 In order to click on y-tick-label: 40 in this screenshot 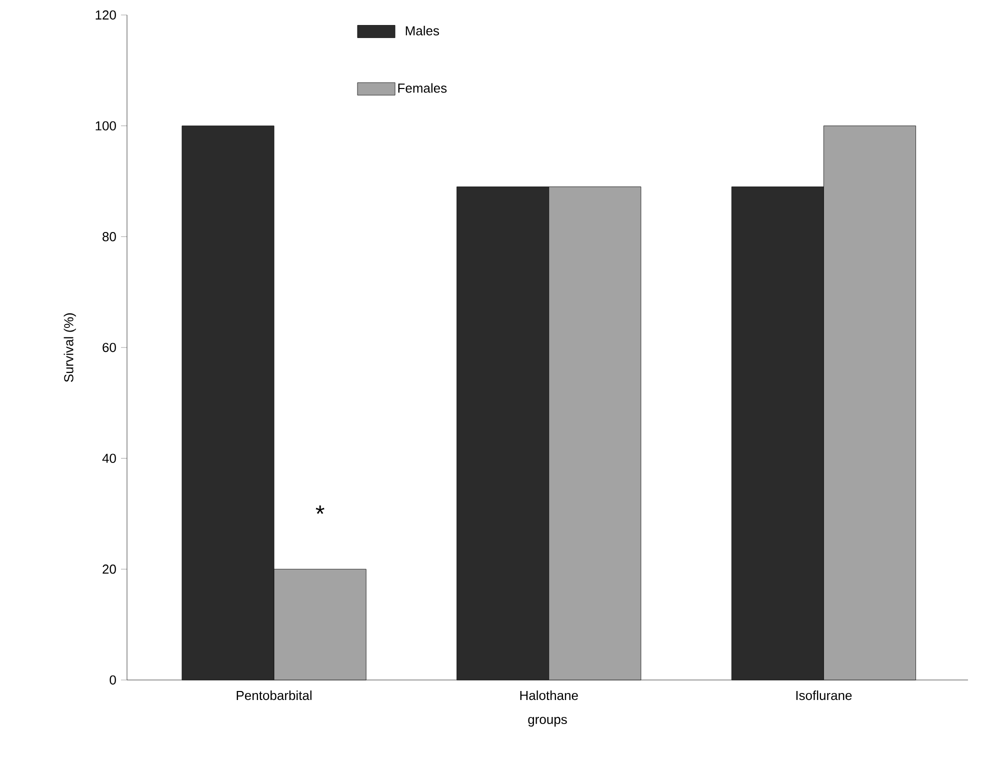, I will do `click(109, 458)`.